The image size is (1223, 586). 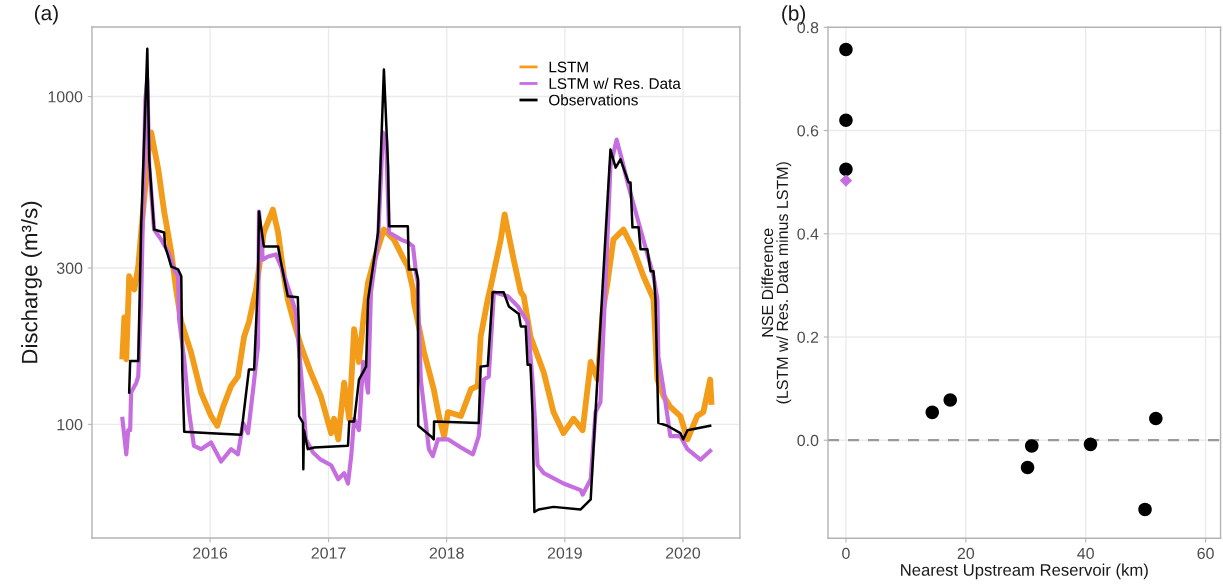 I want to click on x-tick-label: 2020, so click(x=683, y=553).